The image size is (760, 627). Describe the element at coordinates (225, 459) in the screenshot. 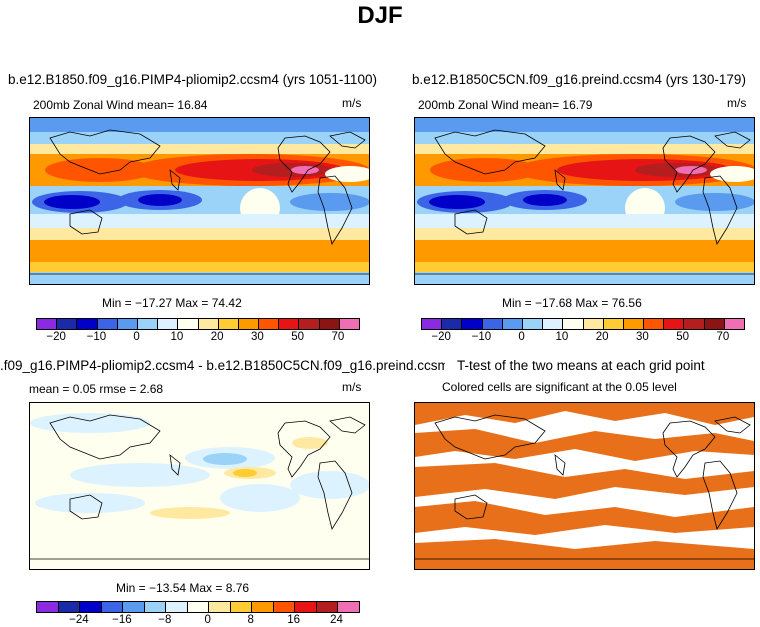

I see `panel3-neg-2b` at that location.